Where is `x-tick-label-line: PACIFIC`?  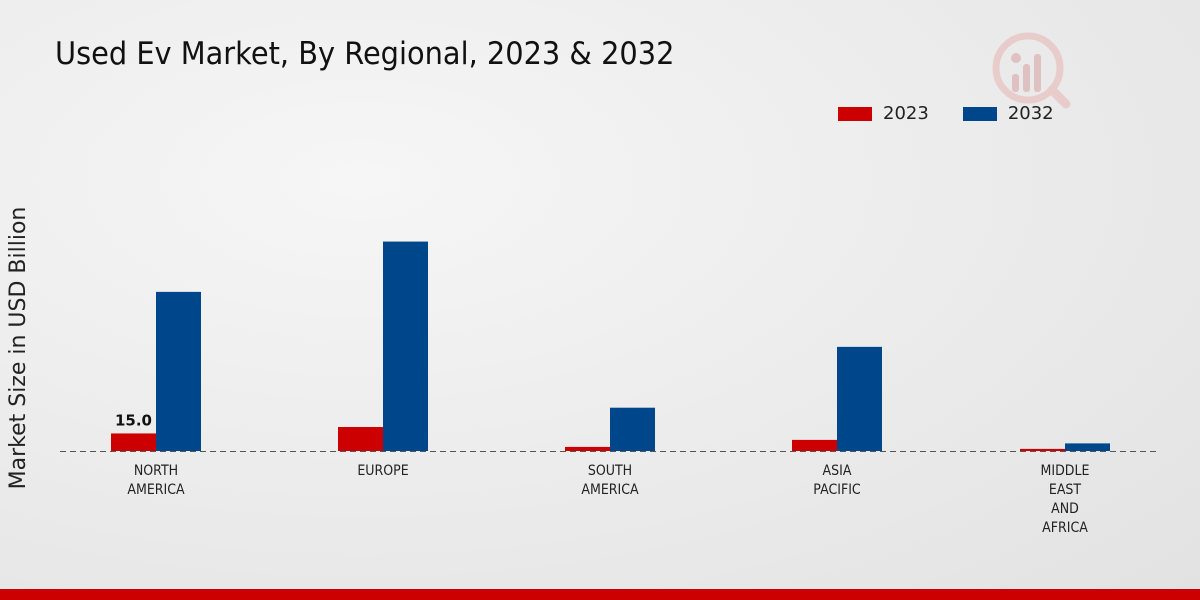
x-tick-label-line: PACIFIC is located at coordinates (836, 490).